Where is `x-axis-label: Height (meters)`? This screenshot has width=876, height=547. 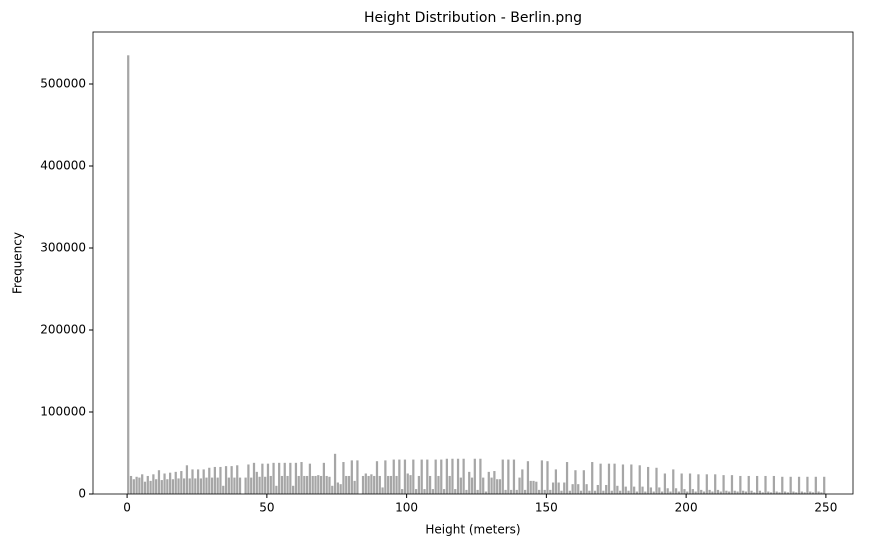 x-axis-label: Height (meters) is located at coordinates (472, 530).